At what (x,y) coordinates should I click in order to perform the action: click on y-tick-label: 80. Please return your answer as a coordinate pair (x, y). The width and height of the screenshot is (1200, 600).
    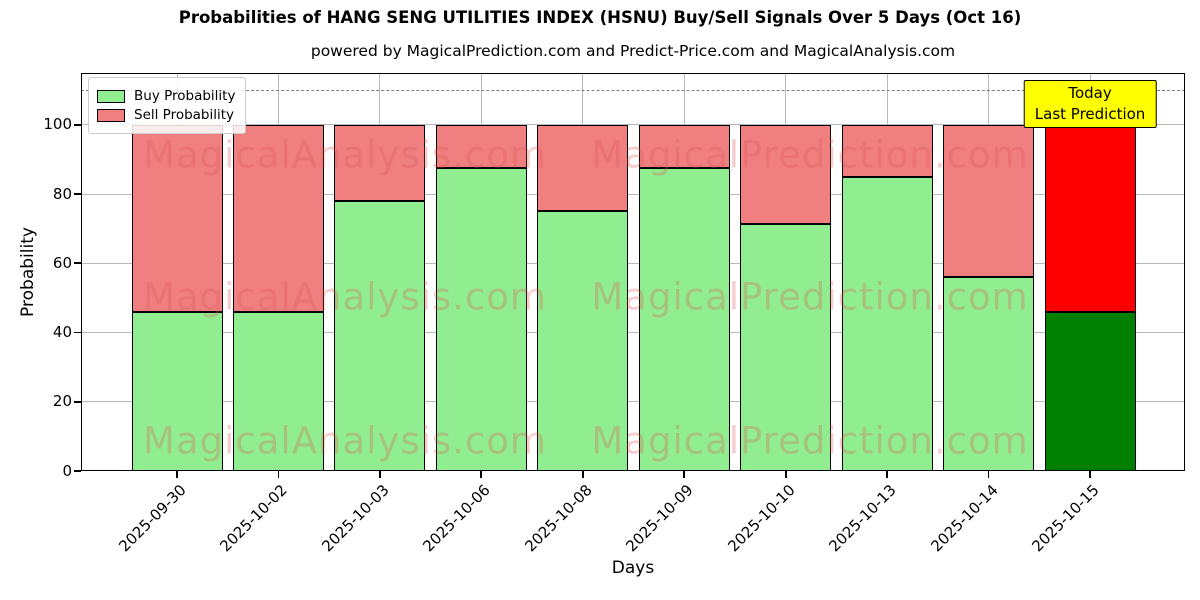
    Looking at the image, I should click on (62, 193).